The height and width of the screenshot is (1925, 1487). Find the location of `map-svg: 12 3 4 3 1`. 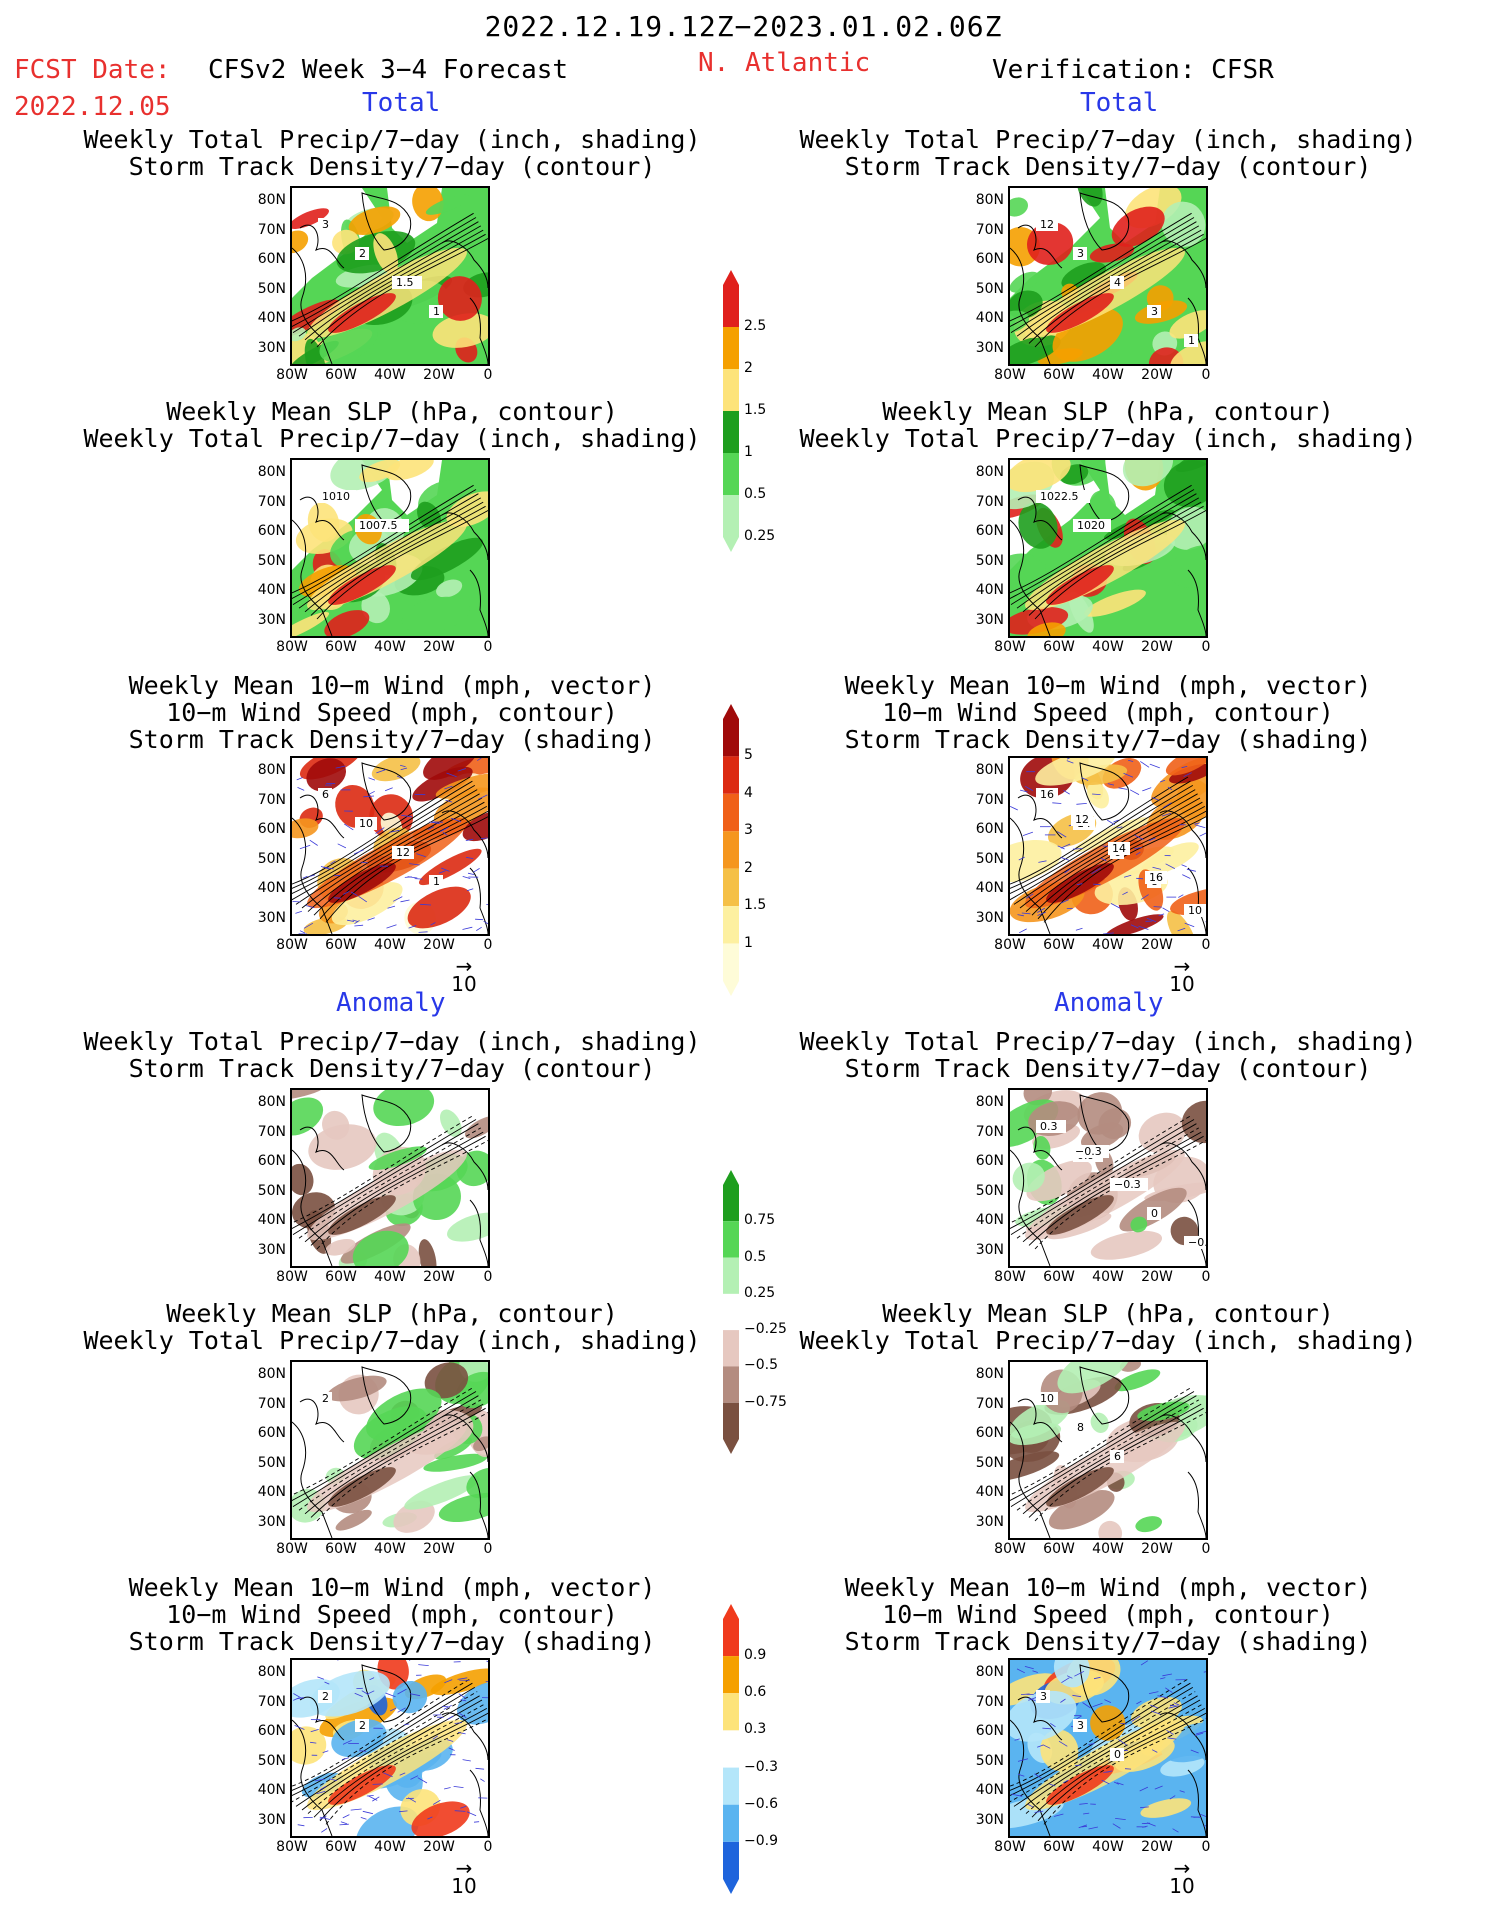

map-svg: 12 3 4 3 1 is located at coordinates (1108, 276).